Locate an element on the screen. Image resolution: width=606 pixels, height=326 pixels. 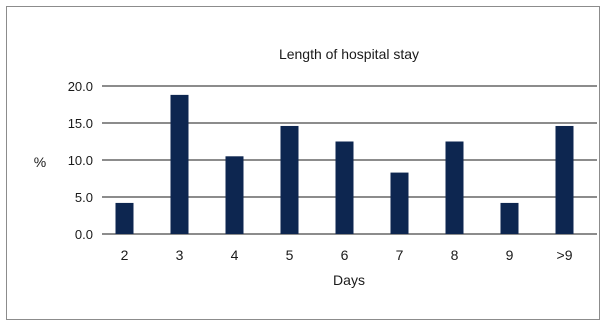
chart-title: Length of hospital stay is located at coordinates (349, 54).